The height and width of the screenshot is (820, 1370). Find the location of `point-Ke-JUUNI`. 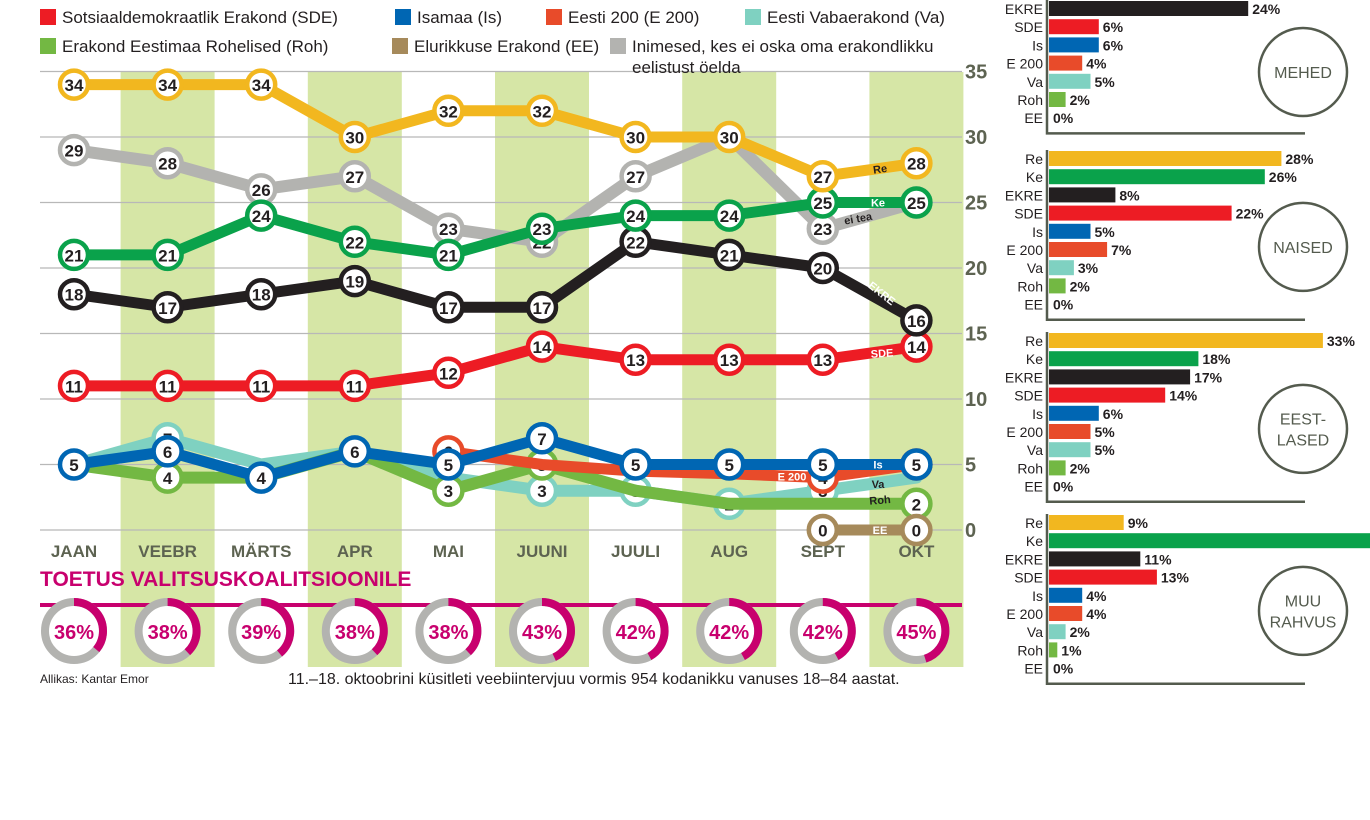

point-Ke-JUUNI is located at coordinates (542, 228).